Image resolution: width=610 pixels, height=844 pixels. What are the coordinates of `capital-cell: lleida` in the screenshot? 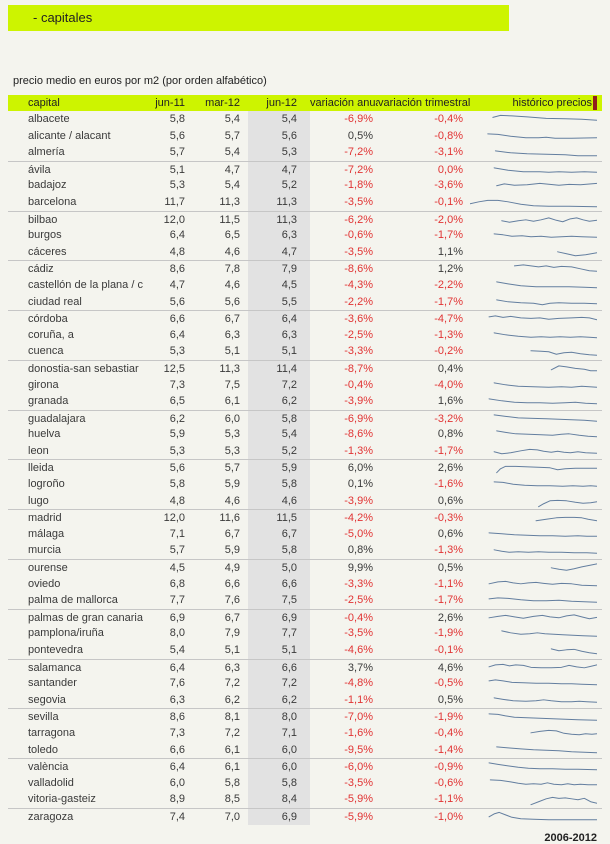 It's located at (41, 468).